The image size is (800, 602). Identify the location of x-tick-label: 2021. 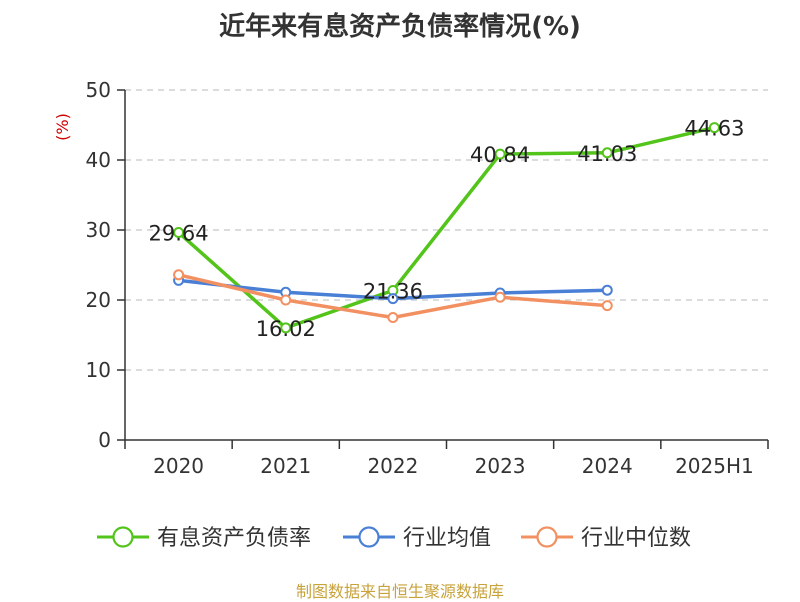
(285, 466).